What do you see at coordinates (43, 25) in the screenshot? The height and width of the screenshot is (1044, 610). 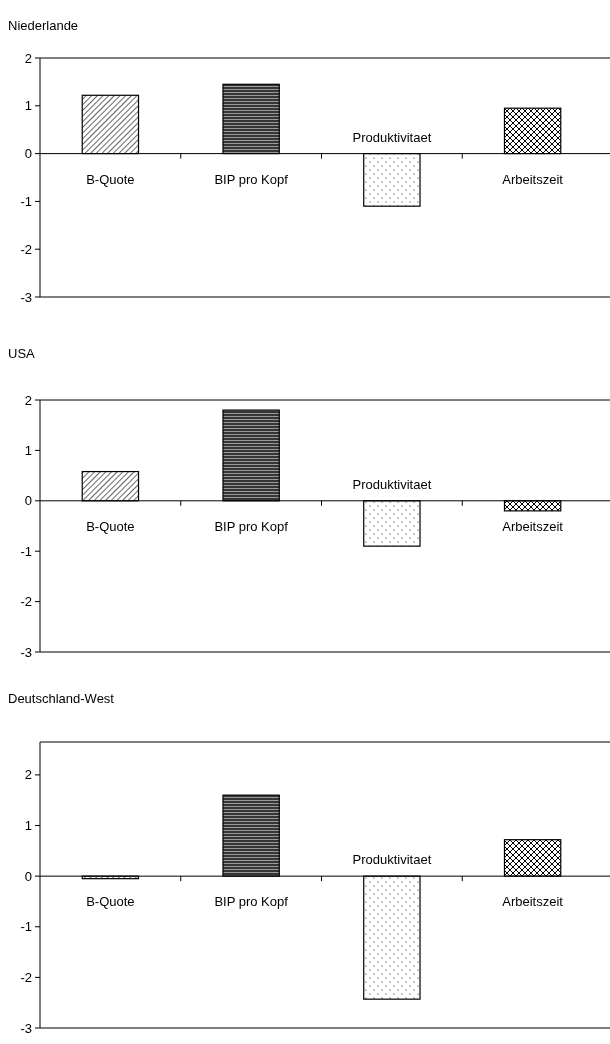 I see `chart-title: Niederlande` at bounding box center [43, 25].